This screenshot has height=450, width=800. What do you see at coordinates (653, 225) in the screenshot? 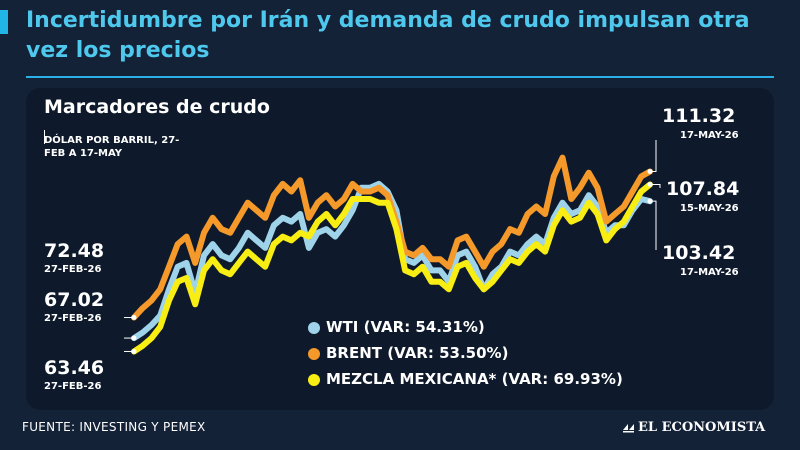
I see `end-leader-wti` at bounding box center [653, 225].